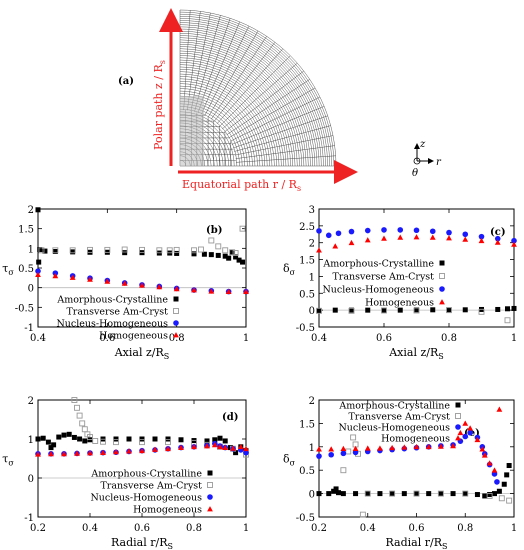 The width and height of the screenshot is (524, 550). Describe the element at coordinates (312, 311) in the screenshot. I see `y-tick-label: 0` at that location.